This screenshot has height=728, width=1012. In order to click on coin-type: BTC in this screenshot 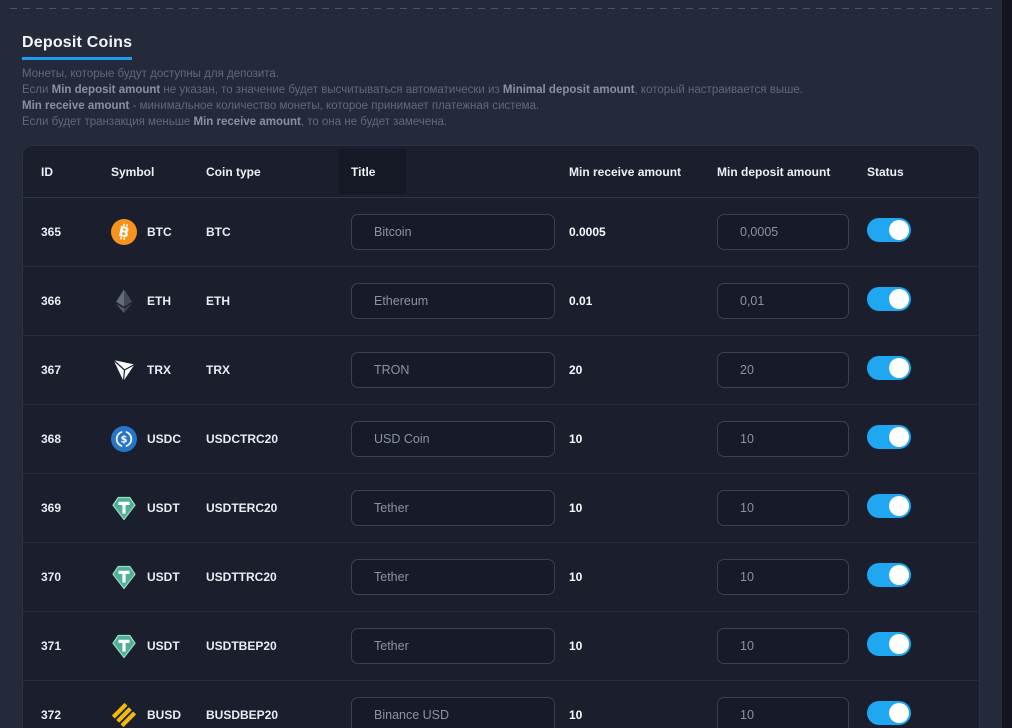, I will do `click(218, 232)`.